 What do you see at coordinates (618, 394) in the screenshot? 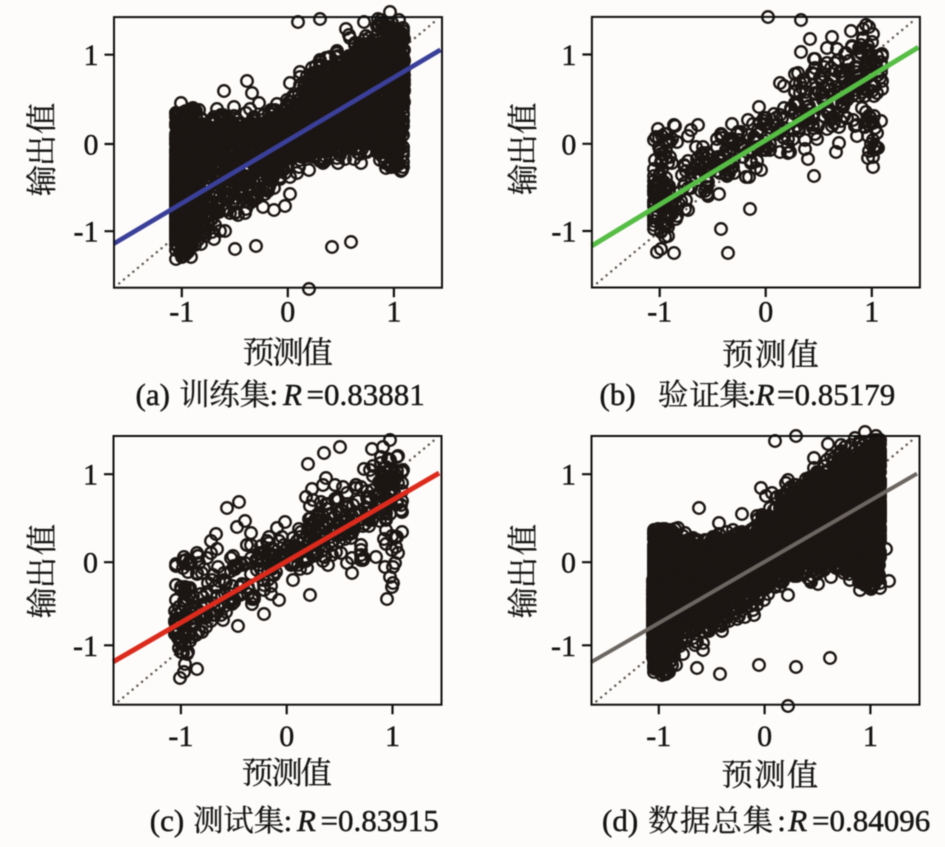
I see `svg-text: (b)` at bounding box center [618, 394].